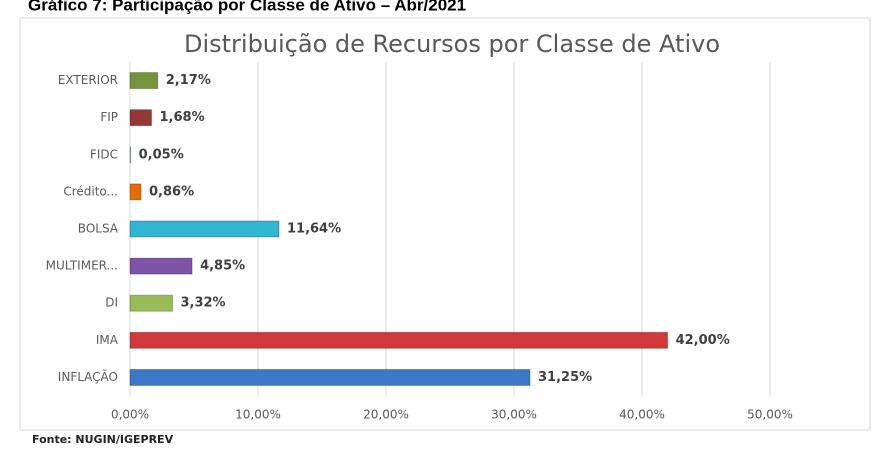  Describe the element at coordinates (109, 117) in the screenshot. I see `y-tick-label: FIP` at that location.